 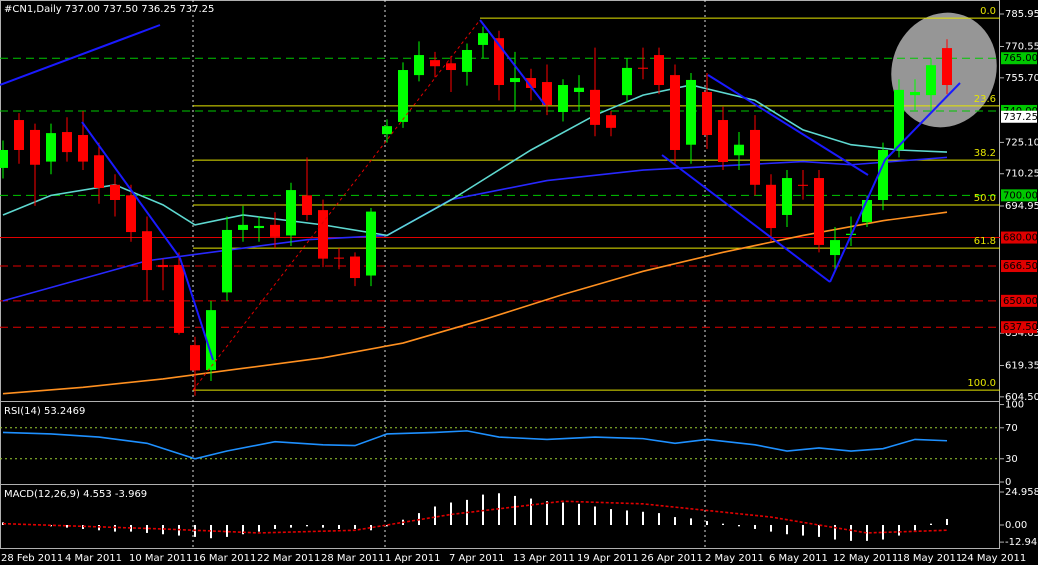 I want to click on x-tick-label: 13 Apr 2011, so click(x=544, y=558).